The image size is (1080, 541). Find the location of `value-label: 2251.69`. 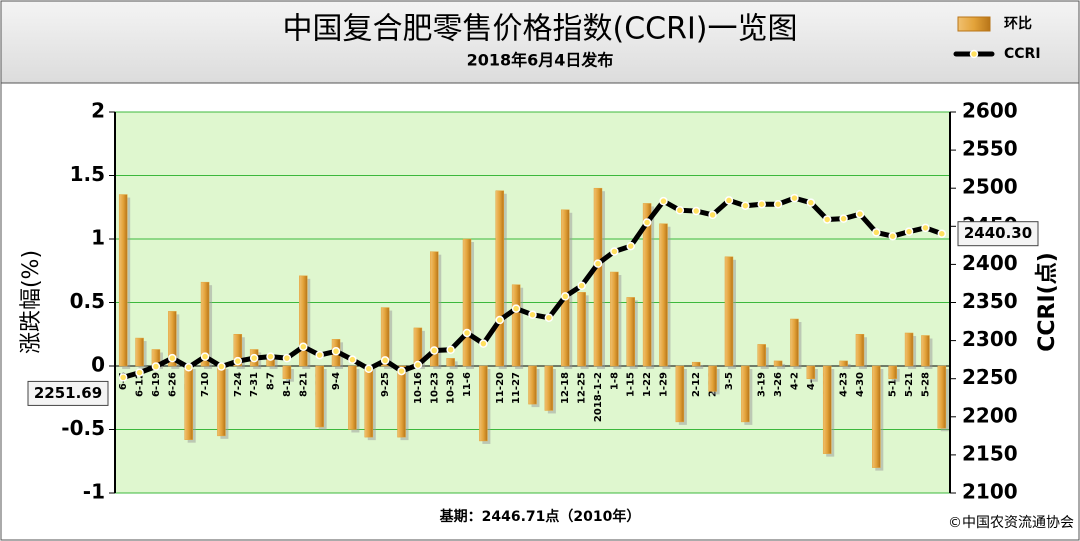

value-label: 2251.69 is located at coordinates (68, 393).